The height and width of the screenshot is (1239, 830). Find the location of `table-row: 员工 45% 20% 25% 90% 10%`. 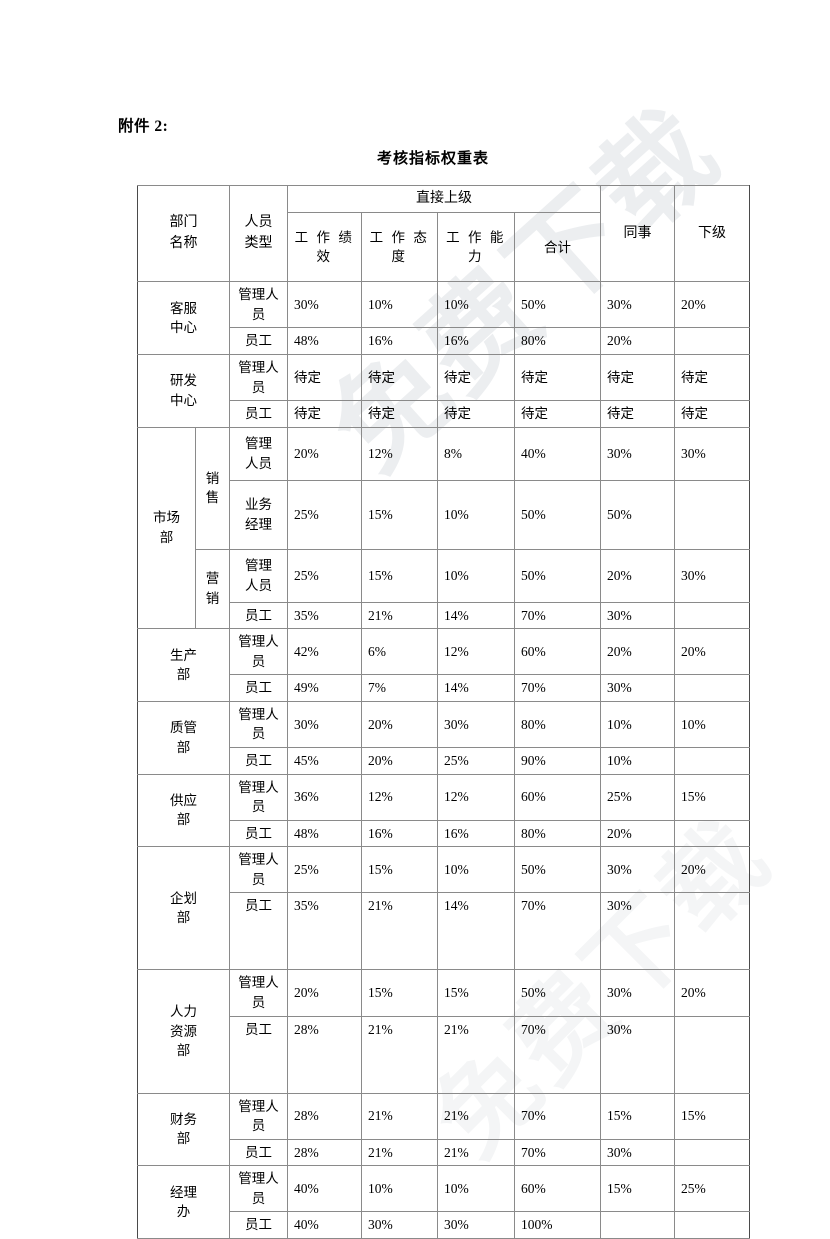

table-row: 员工 45% 20% 25% 90% 10% is located at coordinates (444, 761).